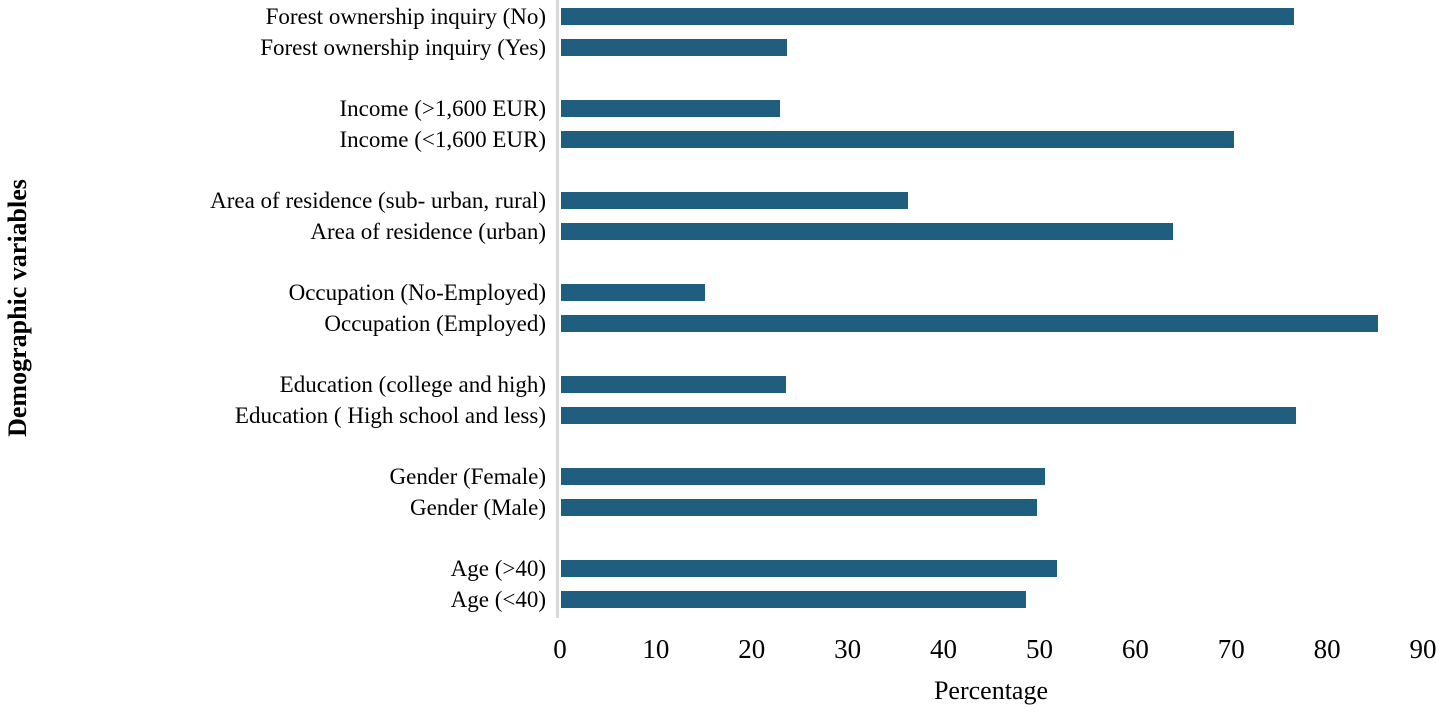 The width and height of the screenshot is (1442, 721). I want to click on x-tick-label: 70, so click(1231, 649).